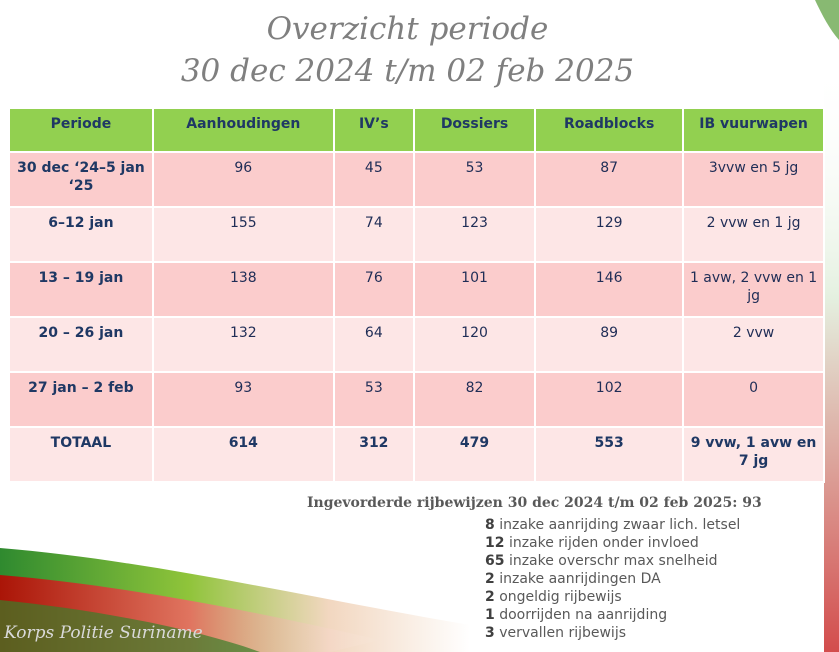 This screenshot has width=839, height=652. I want to click on cell-dossiers: 101, so click(474, 289).